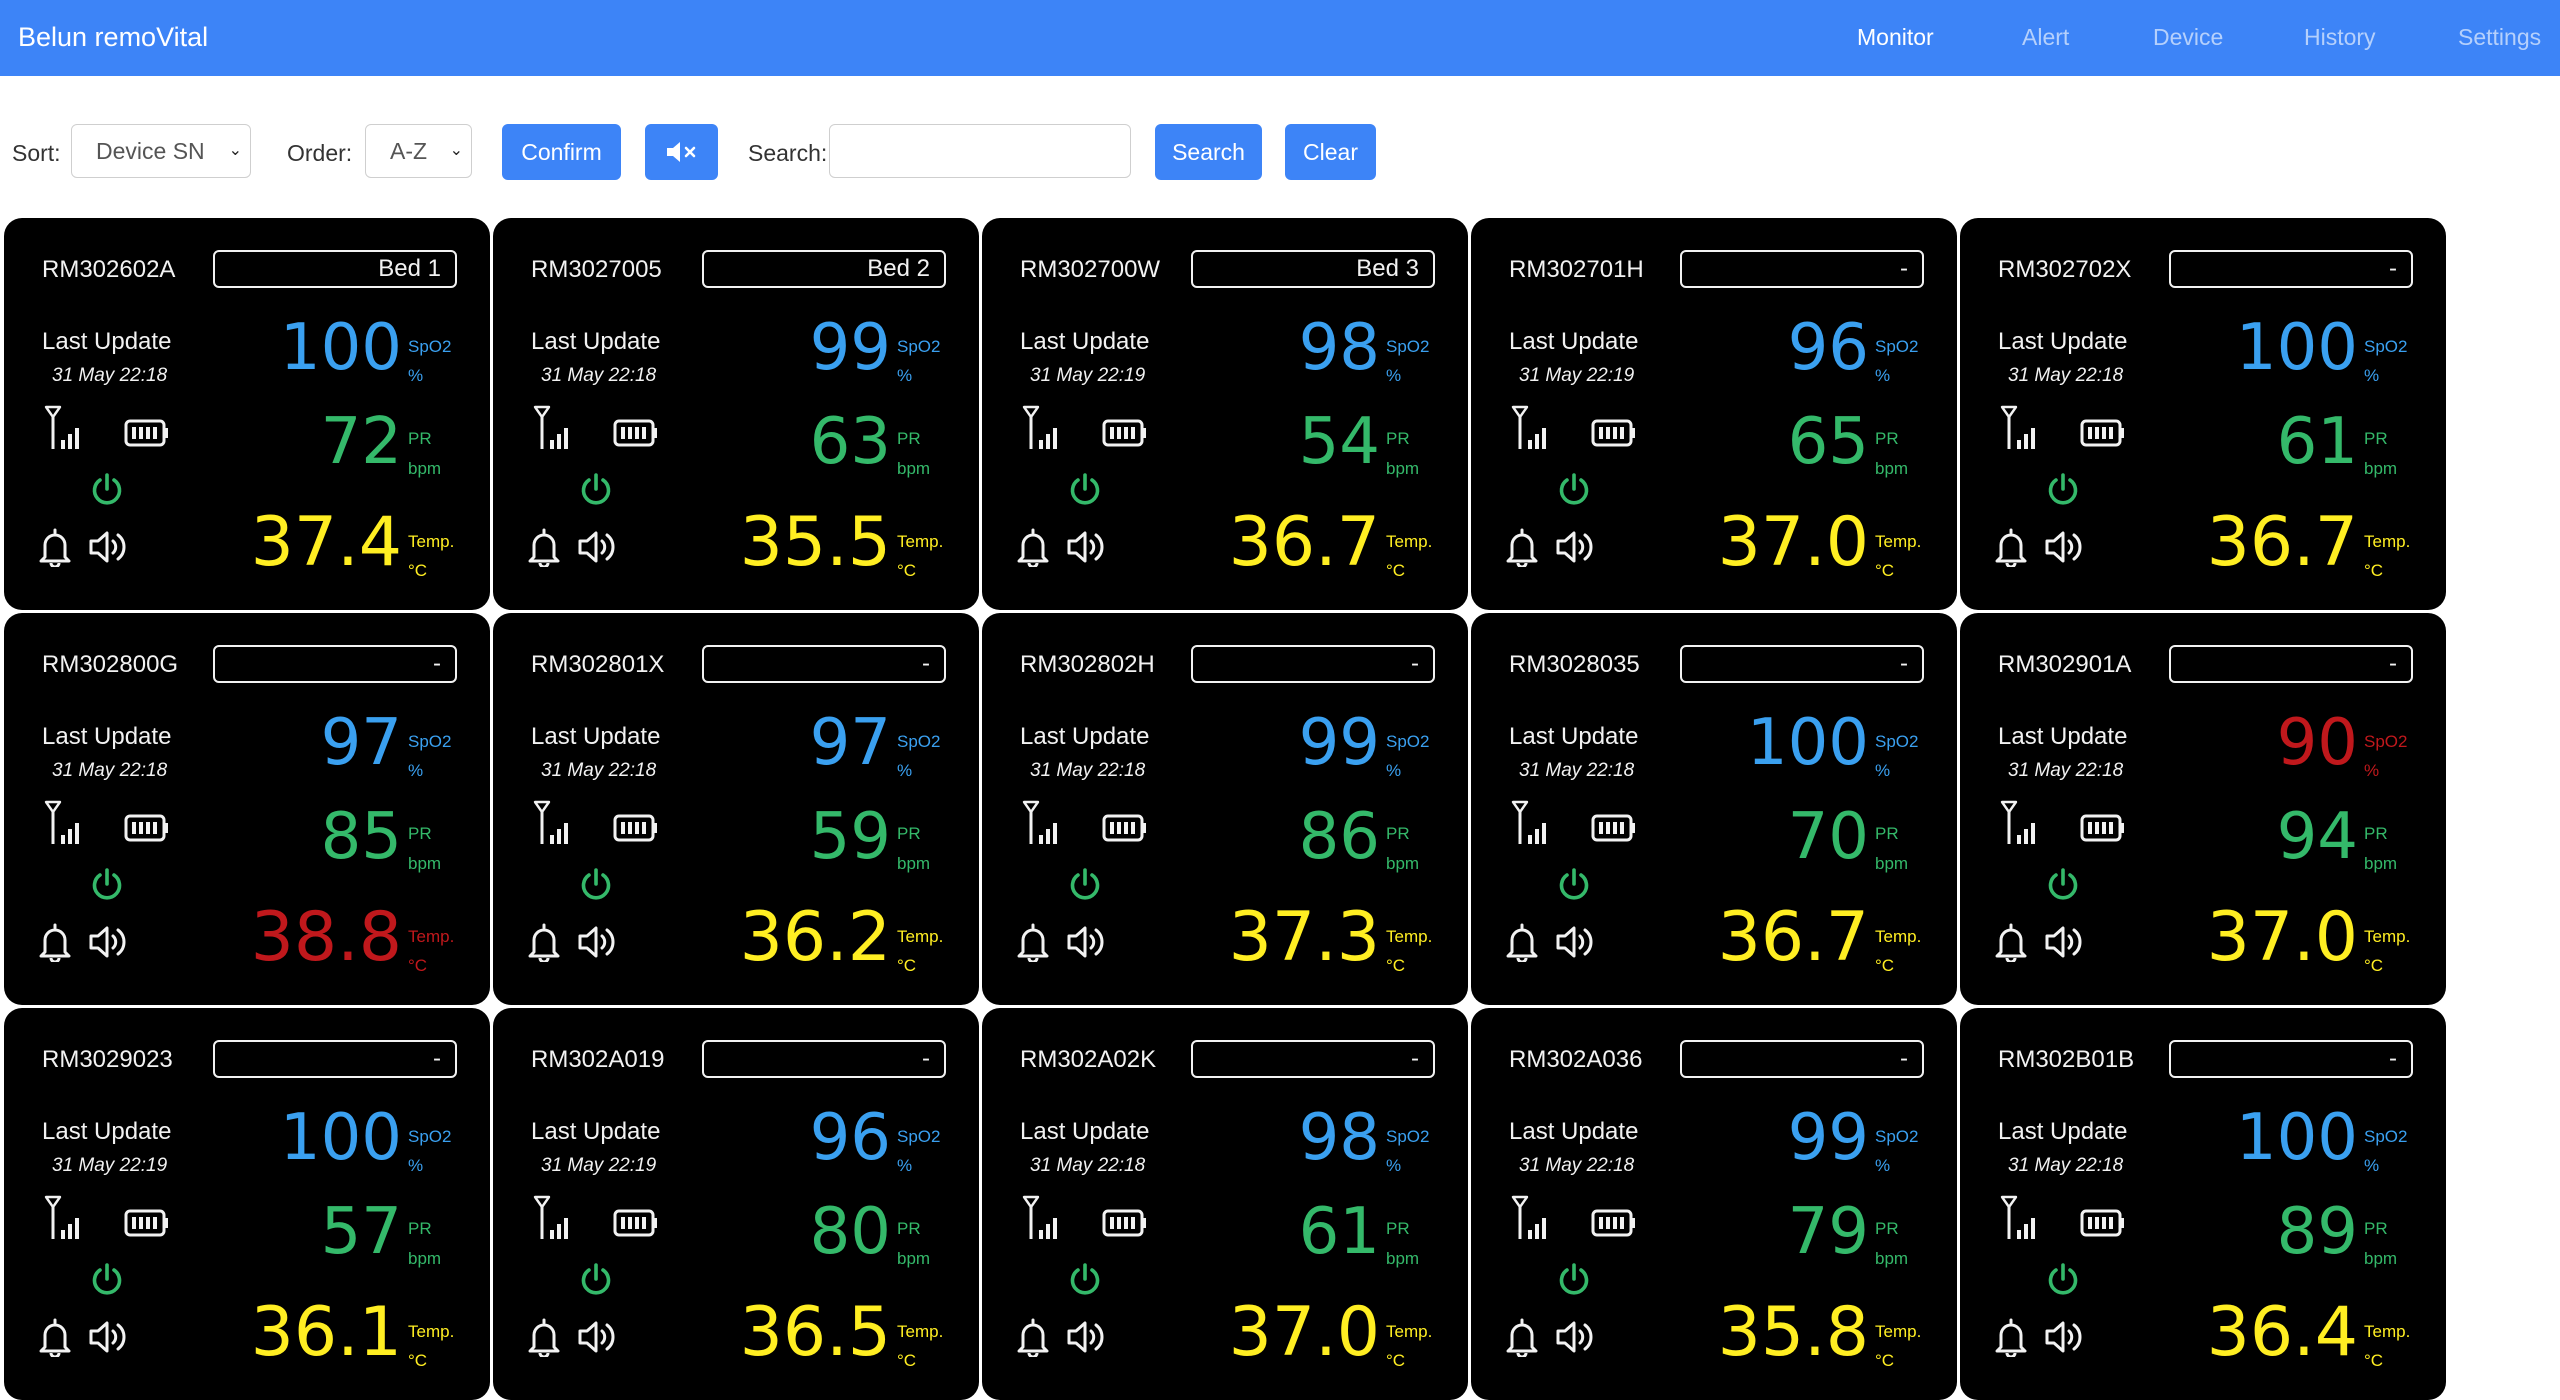 The height and width of the screenshot is (1400, 2560). I want to click on device-card: RM302800G - Last Update 31 May 22:18, so click(247, 809).